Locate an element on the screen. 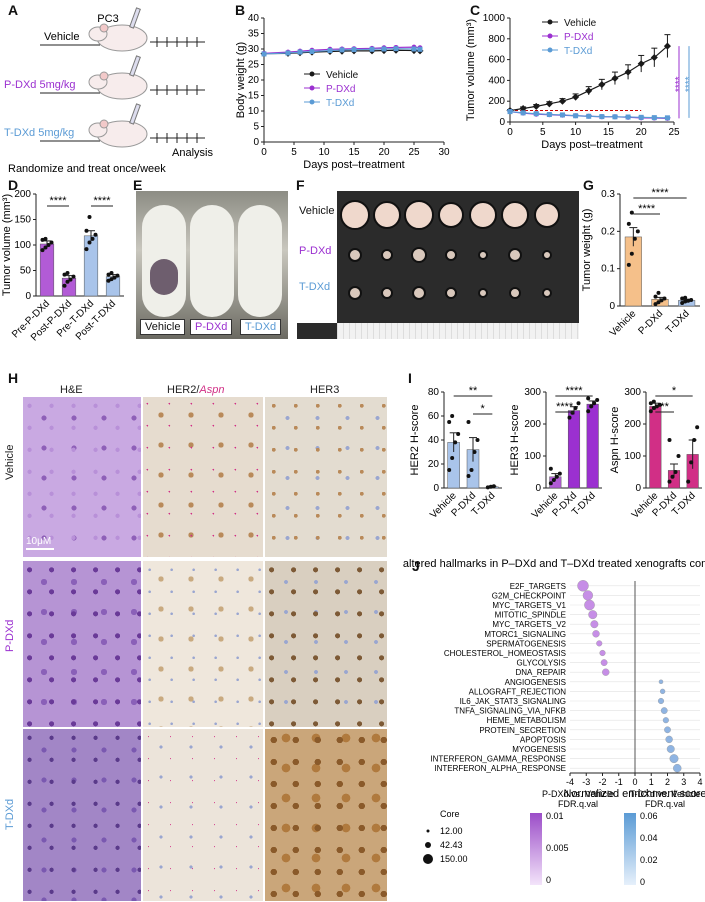 Image resolution: width=705 pixels, height=902 pixels. hallmark-label: ANGIOGENESIS is located at coordinates (535, 682).